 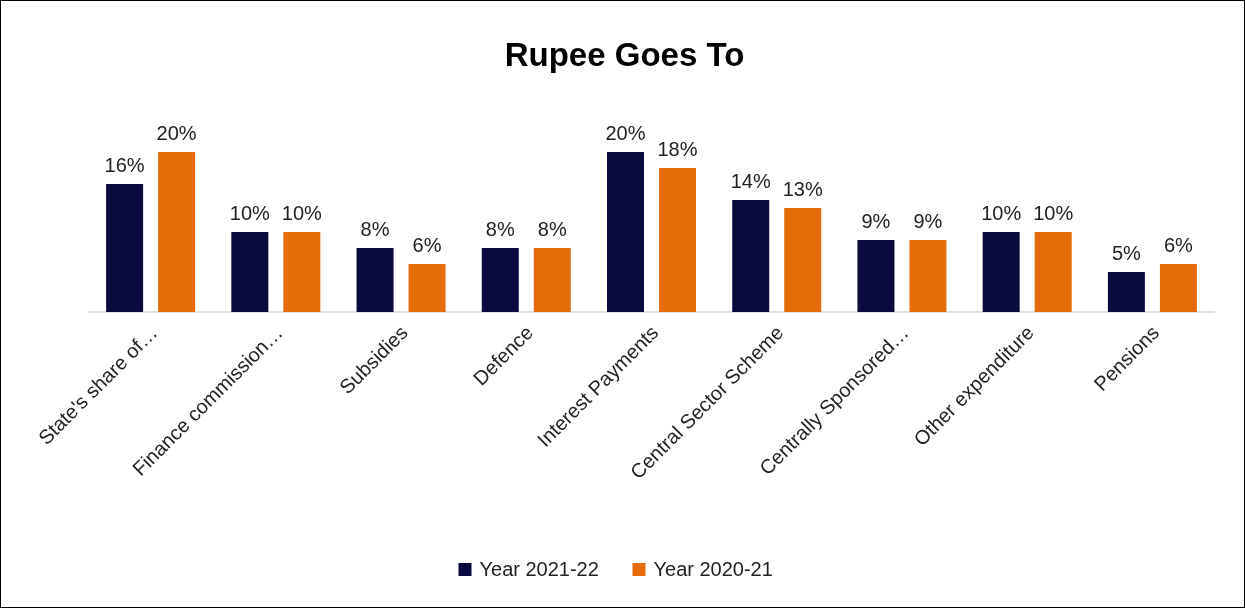 What do you see at coordinates (713, 569) in the screenshot?
I see `legend-label: Year 2020-21` at bounding box center [713, 569].